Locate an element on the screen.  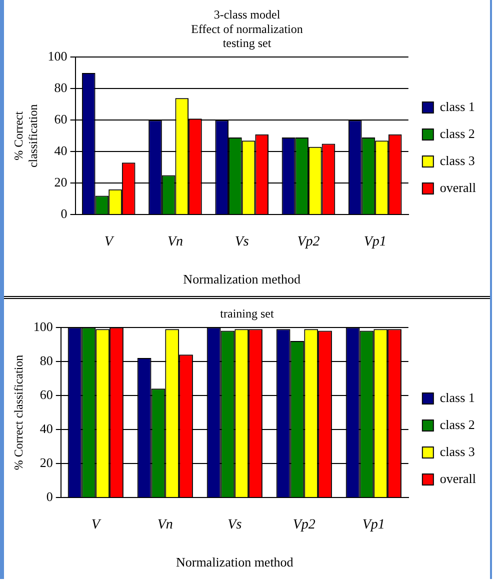
chart-title: training set is located at coordinates (247, 313).